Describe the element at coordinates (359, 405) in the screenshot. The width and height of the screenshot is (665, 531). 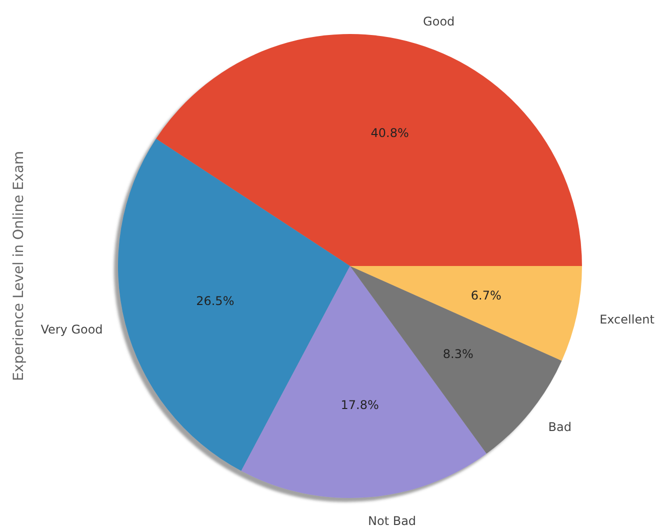
I see `data-label: 17.8%` at that location.